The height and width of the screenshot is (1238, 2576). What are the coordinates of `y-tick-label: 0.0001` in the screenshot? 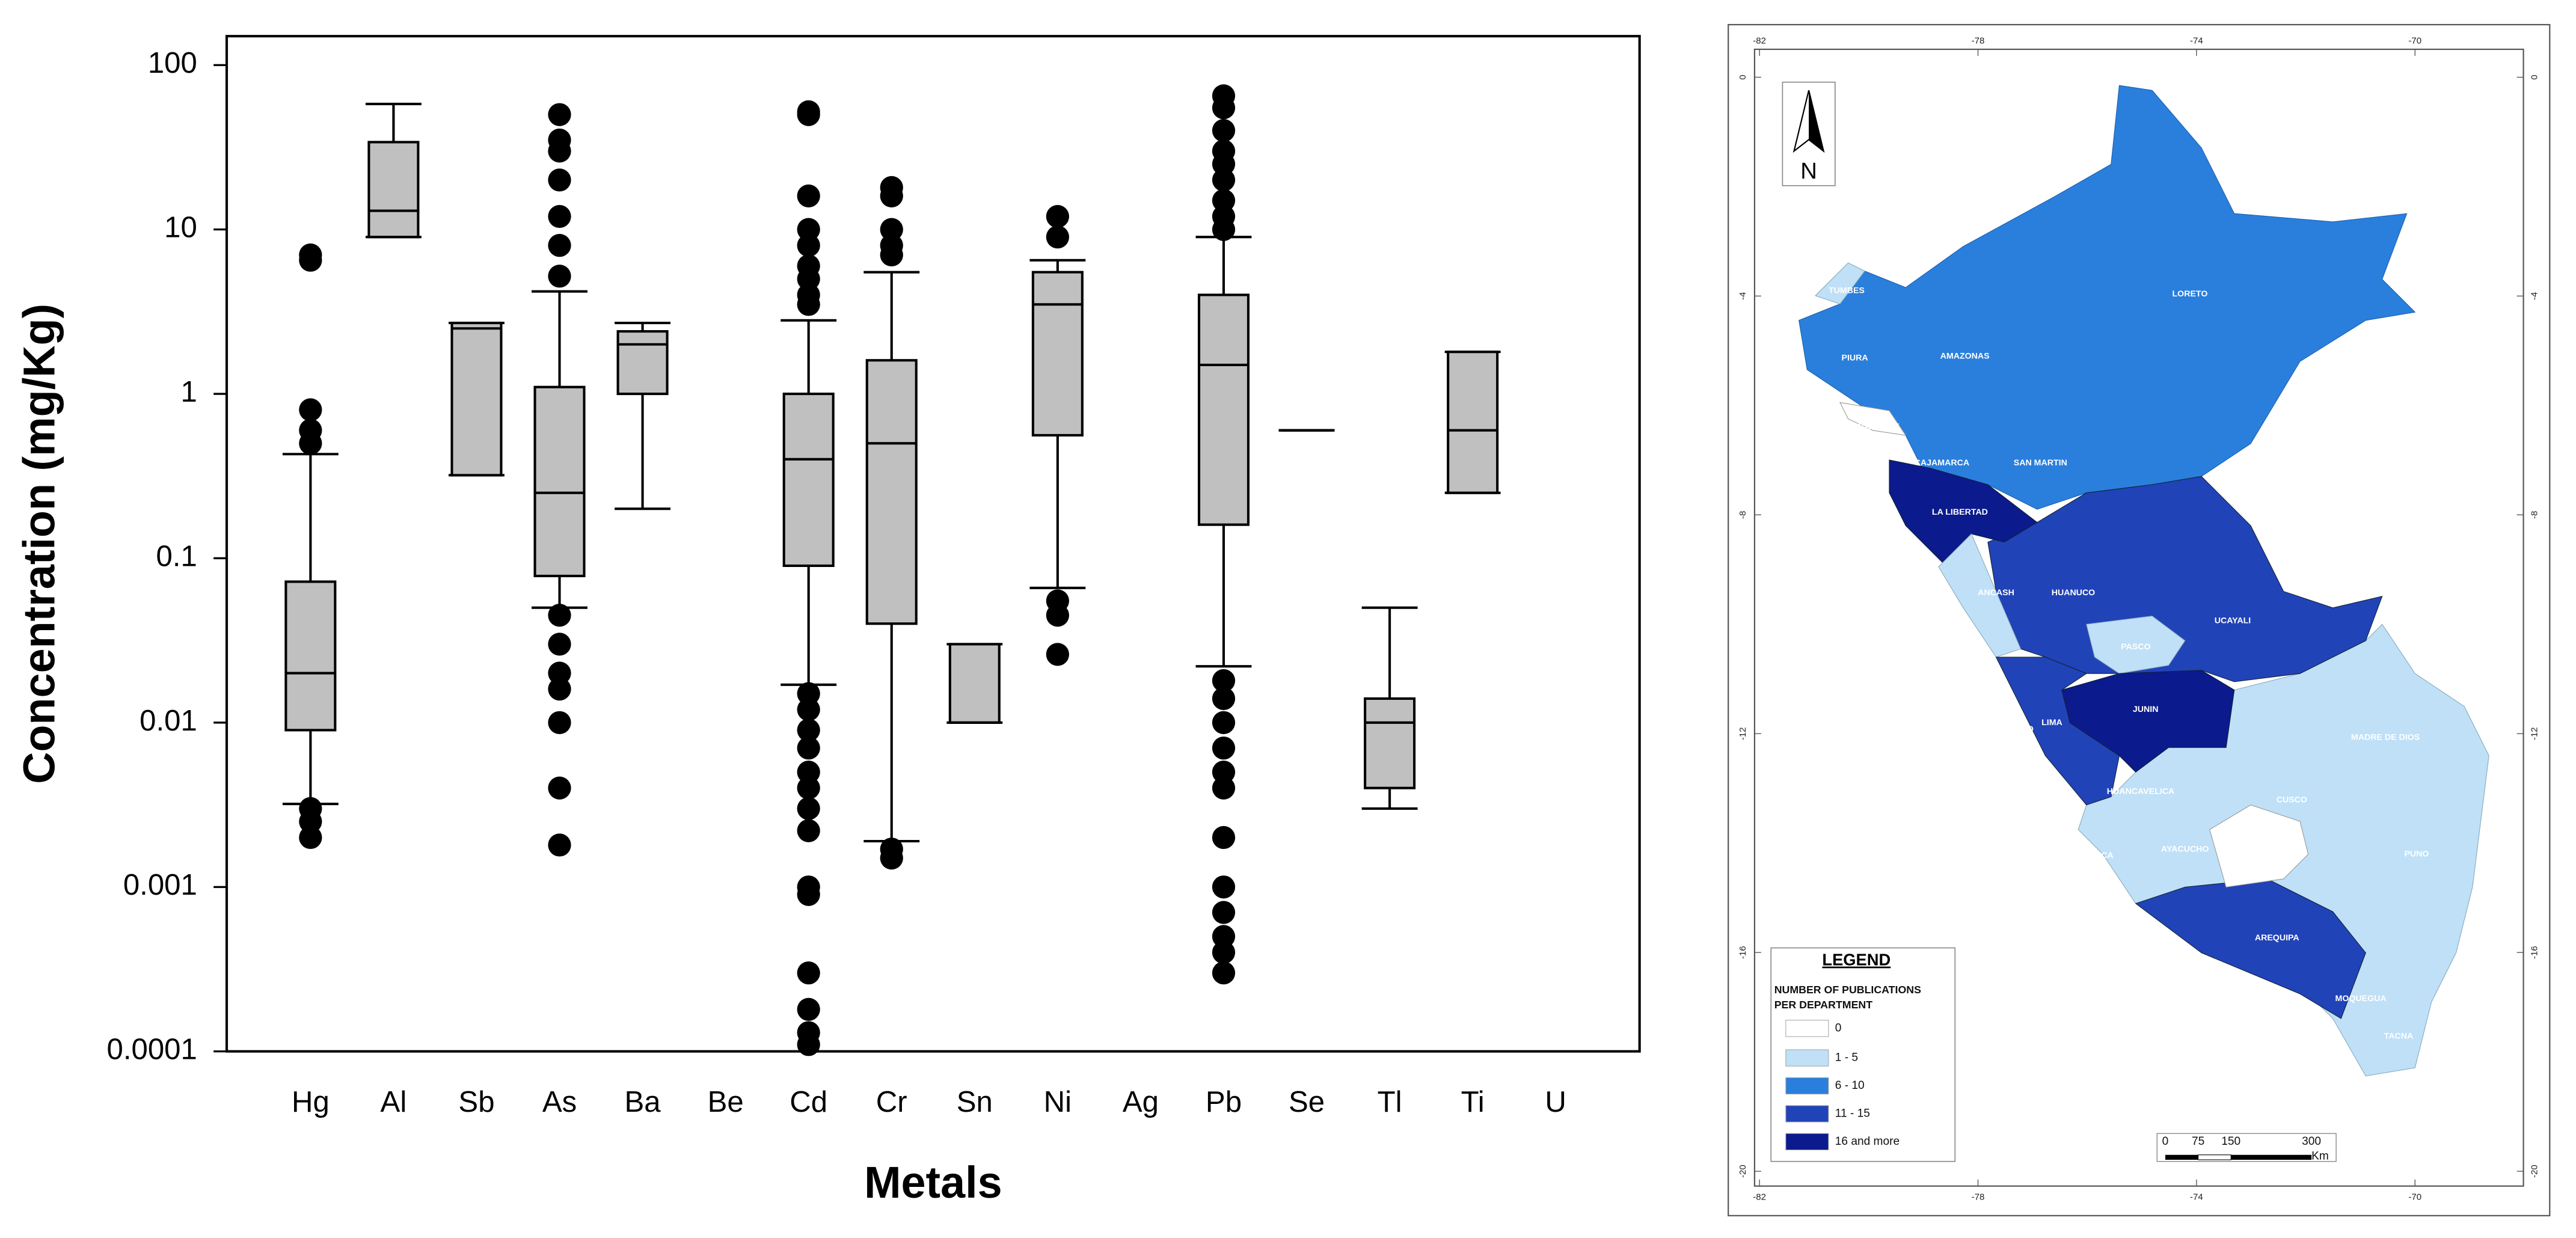 It's located at (151, 1049).